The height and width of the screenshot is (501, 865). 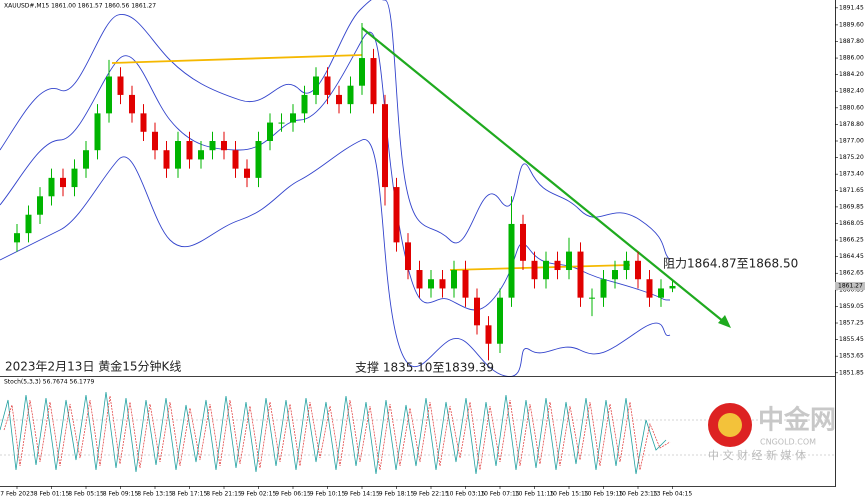 I want to click on logo-slogan: 中 文 财 经 新 媒 体, so click(x=757, y=455).